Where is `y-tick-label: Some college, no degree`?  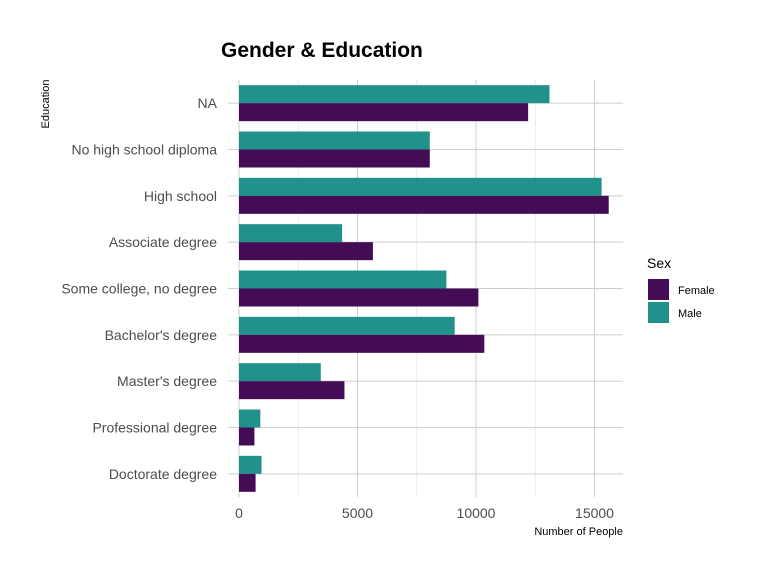 y-tick-label: Some college, no degree is located at coordinates (139, 289).